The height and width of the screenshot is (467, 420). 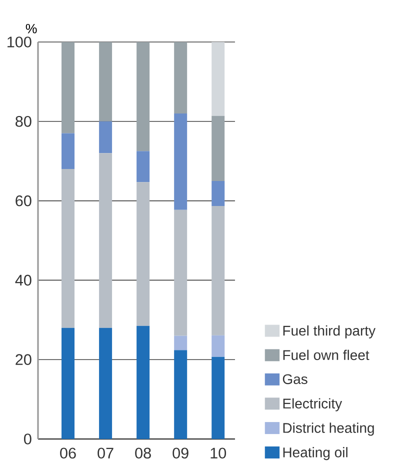 What do you see at coordinates (20, 42) in the screenshot?
I see `y-tick-label: 100` at bounding box center [20, 42].